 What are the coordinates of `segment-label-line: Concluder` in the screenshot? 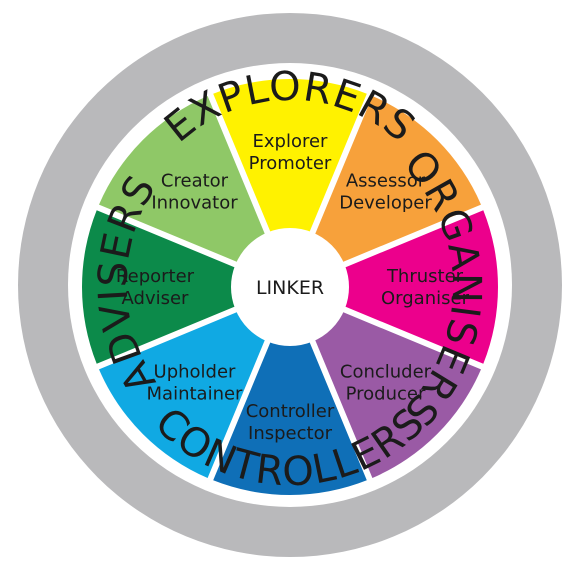 It's located at (386, 372).